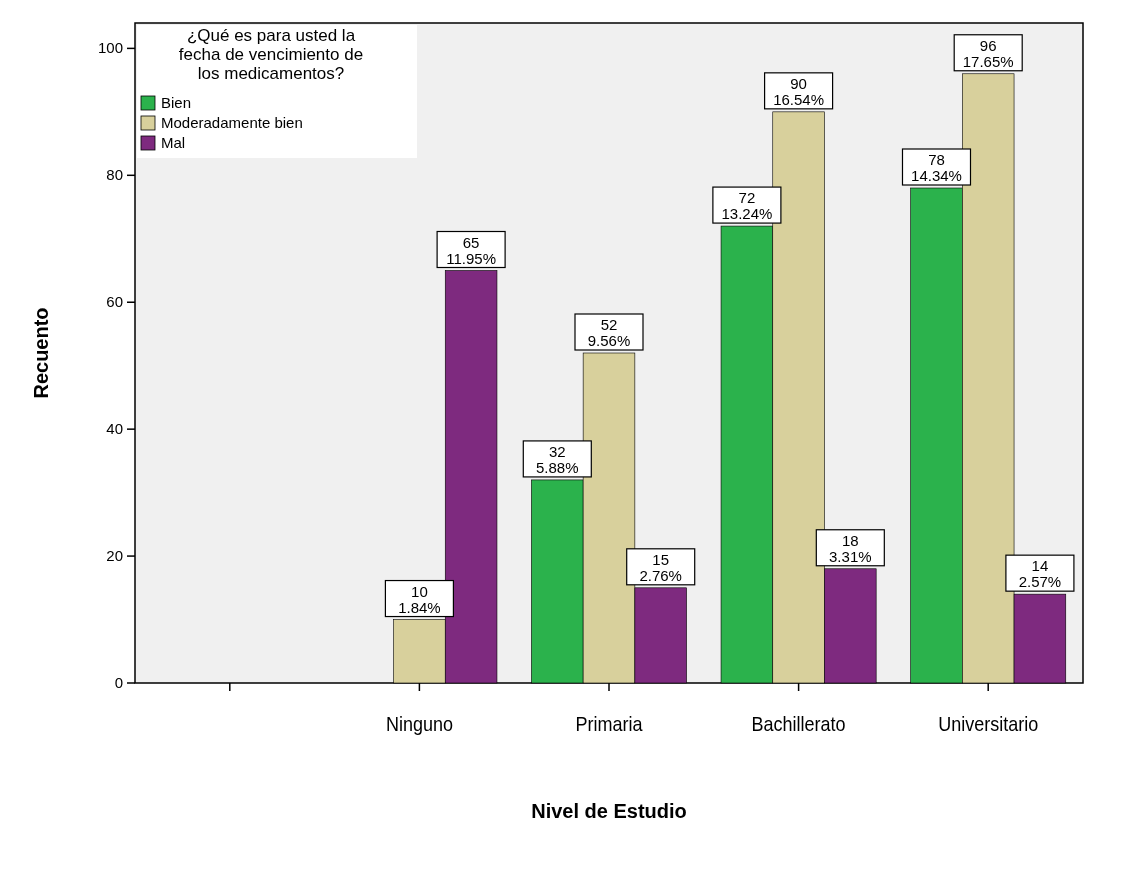  Describe the element at coordinates (850, 548) in the screenshot. I see `data-label: 18 3.31%` at that location.